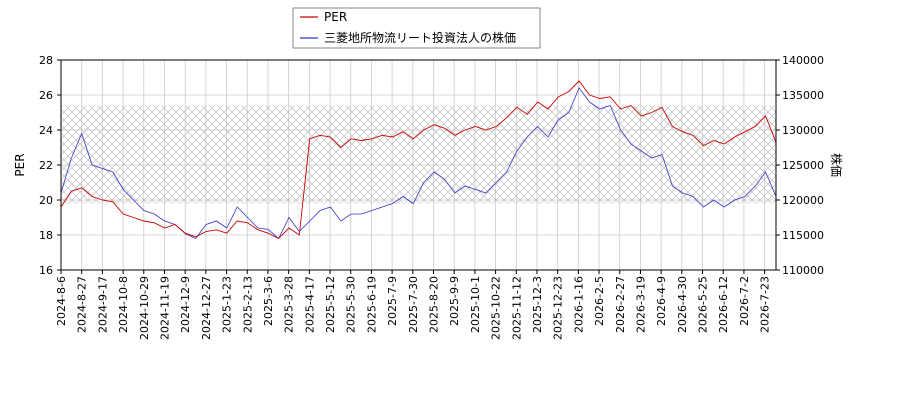 The image size is (900, 400). I want to click on x-tick-label: 2025-3-6, so click(268, 301).